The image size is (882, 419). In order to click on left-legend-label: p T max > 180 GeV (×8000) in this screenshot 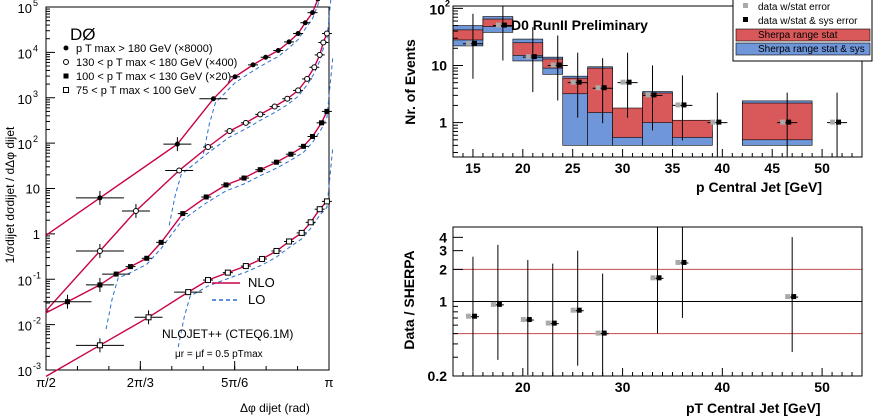, I will do `click(144, 49)`.